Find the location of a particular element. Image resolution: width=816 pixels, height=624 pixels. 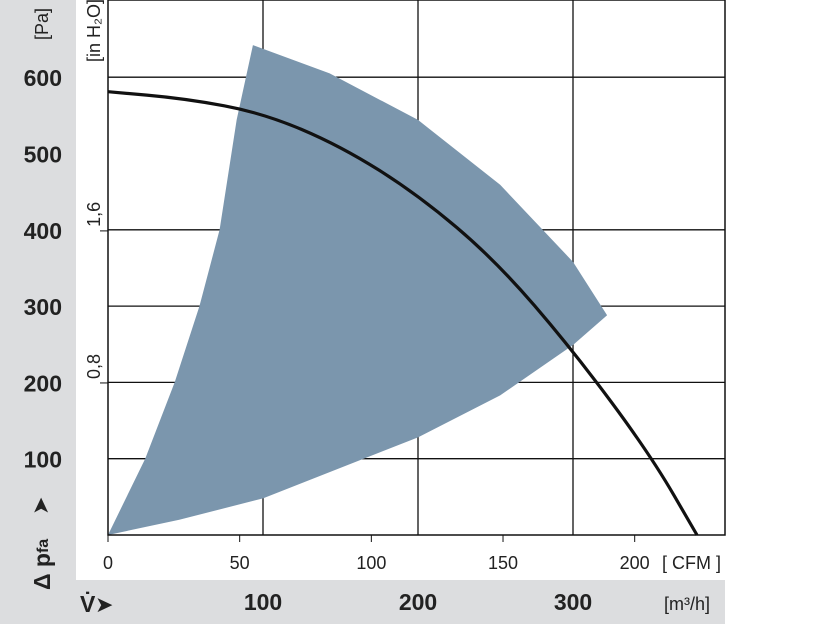

y-symbol-main: Δ p is located at coordinates (42, 571).